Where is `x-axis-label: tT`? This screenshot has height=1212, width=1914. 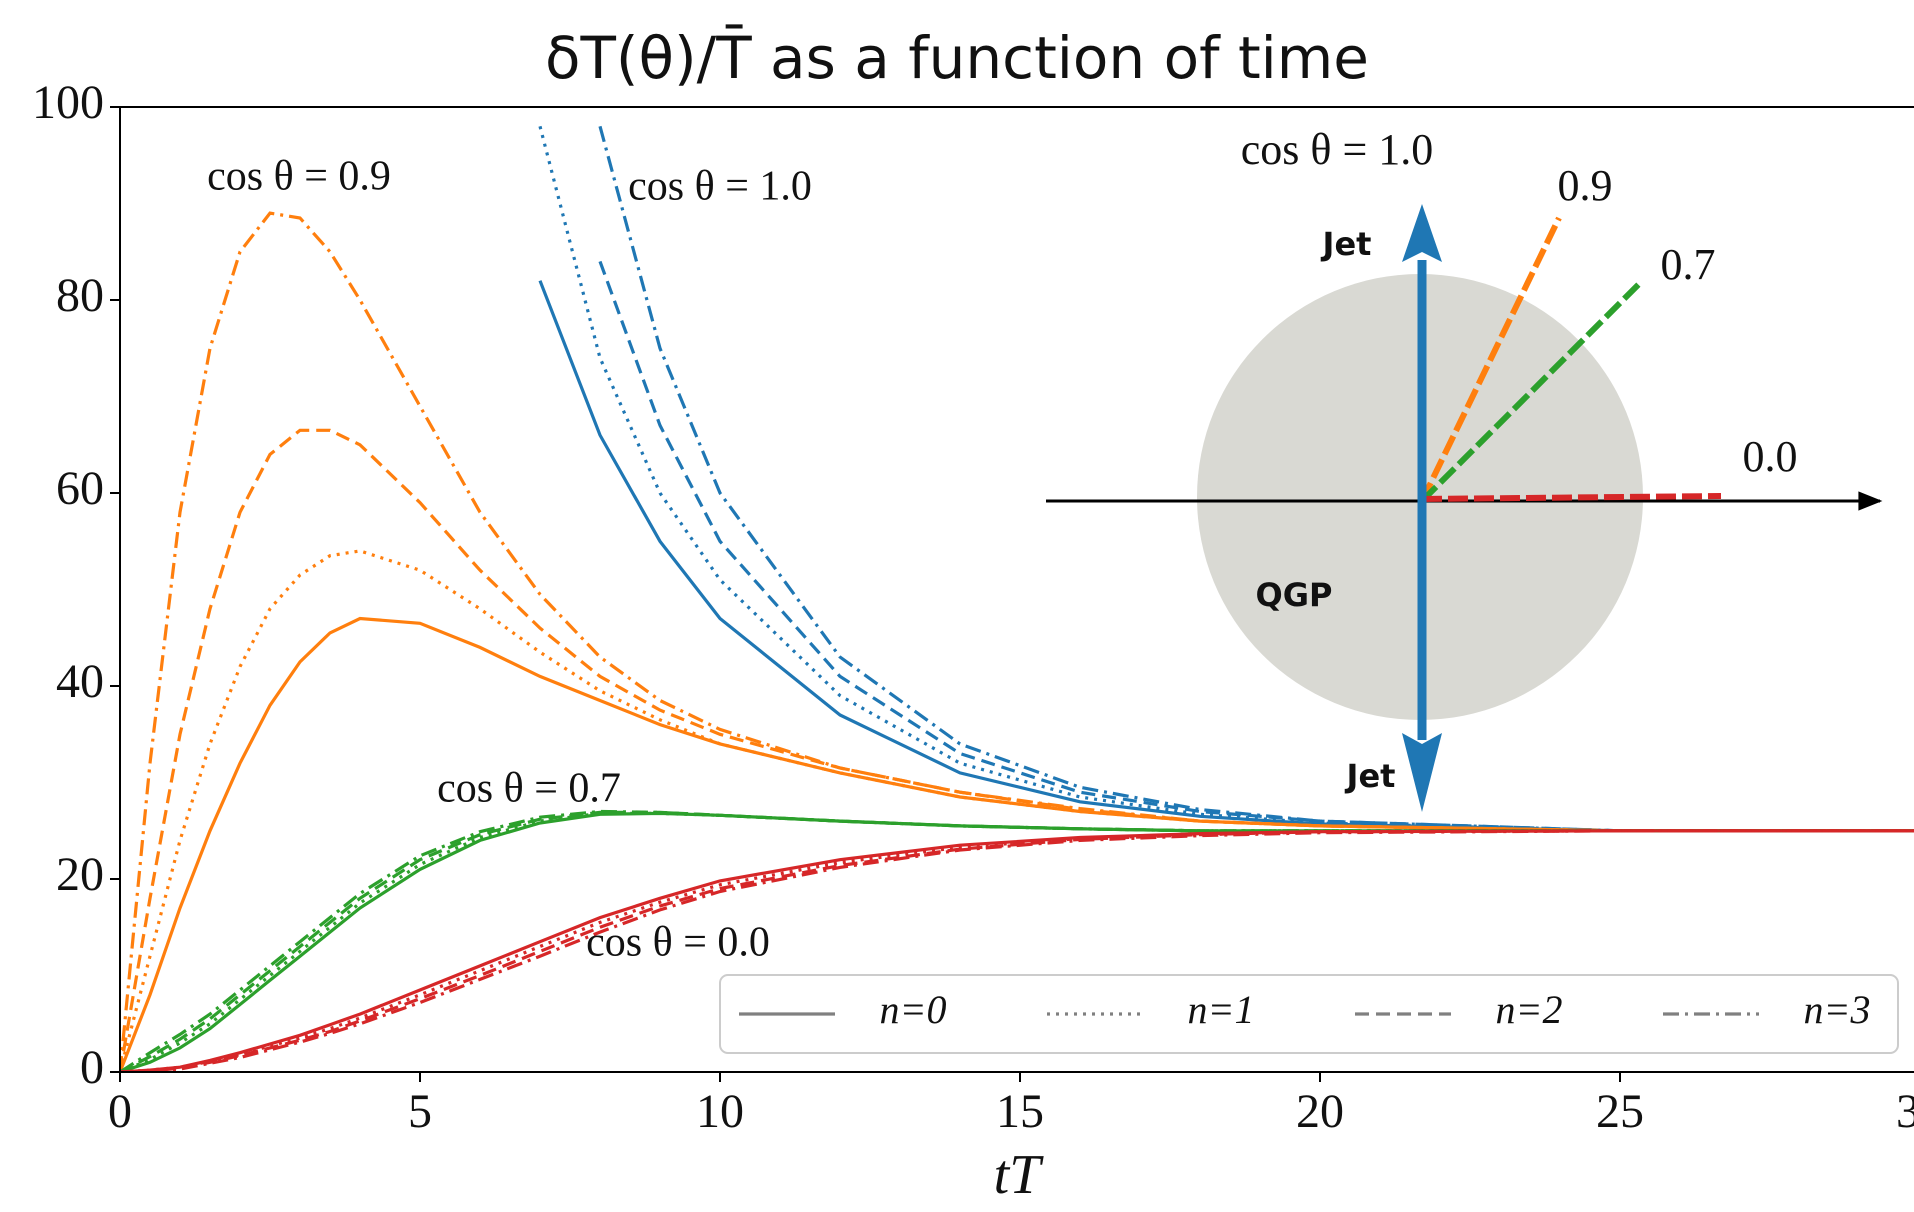
x-axis-label: tT is located at coordinates (1019, 1175).